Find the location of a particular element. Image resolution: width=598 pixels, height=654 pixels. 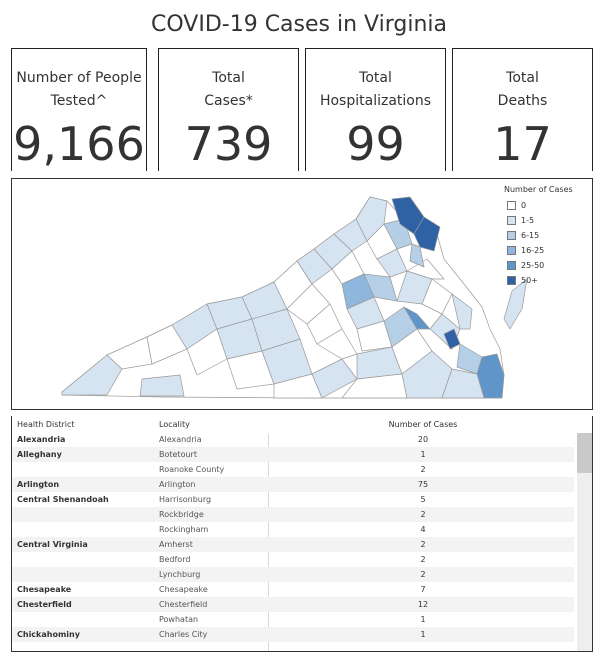

kpi-label: Number of People Tested^ is located at coordinates (79, 89).